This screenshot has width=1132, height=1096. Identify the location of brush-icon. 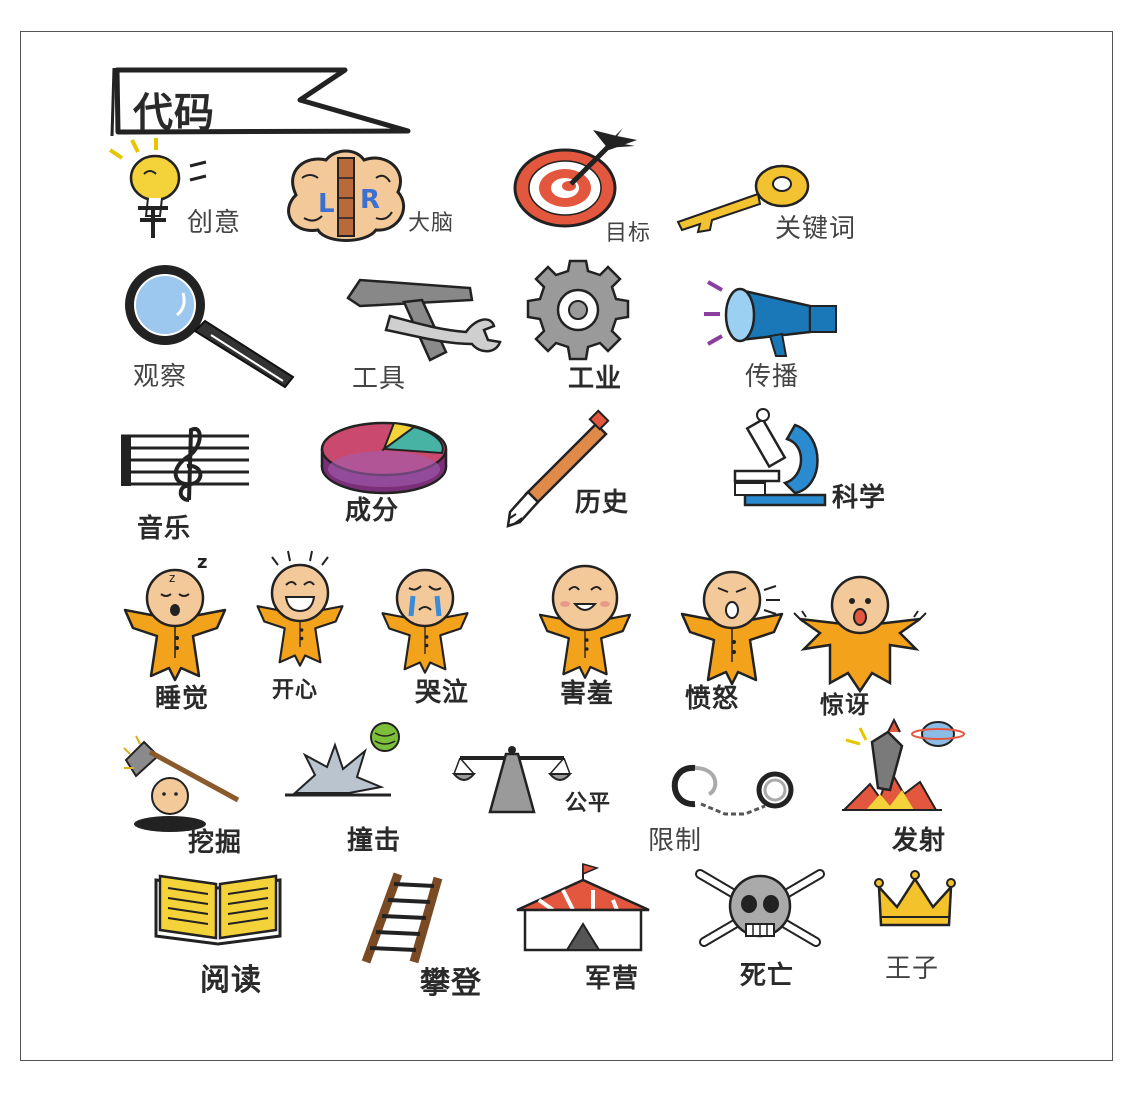
(558, 468).